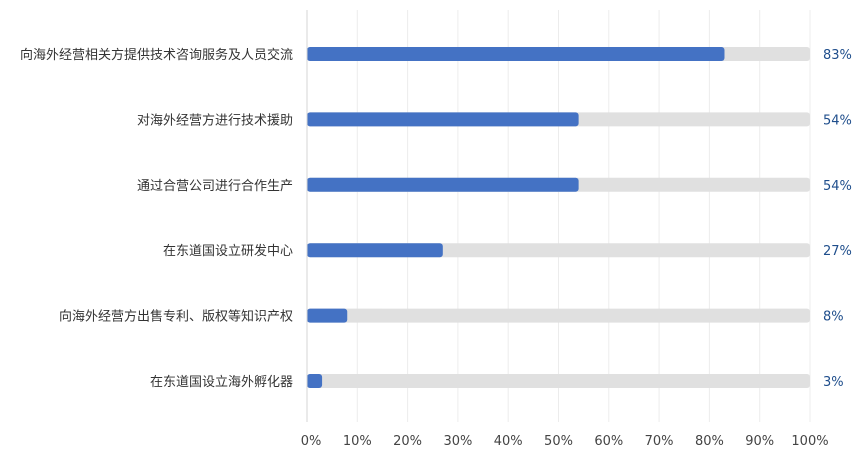 The width and height of the screenshot is (862, 460). What do you see at coordinates (228, 251) in the screenshot?
I see `category-label-3: 在东道国设立研发中心` at bounding box center [228, 251].